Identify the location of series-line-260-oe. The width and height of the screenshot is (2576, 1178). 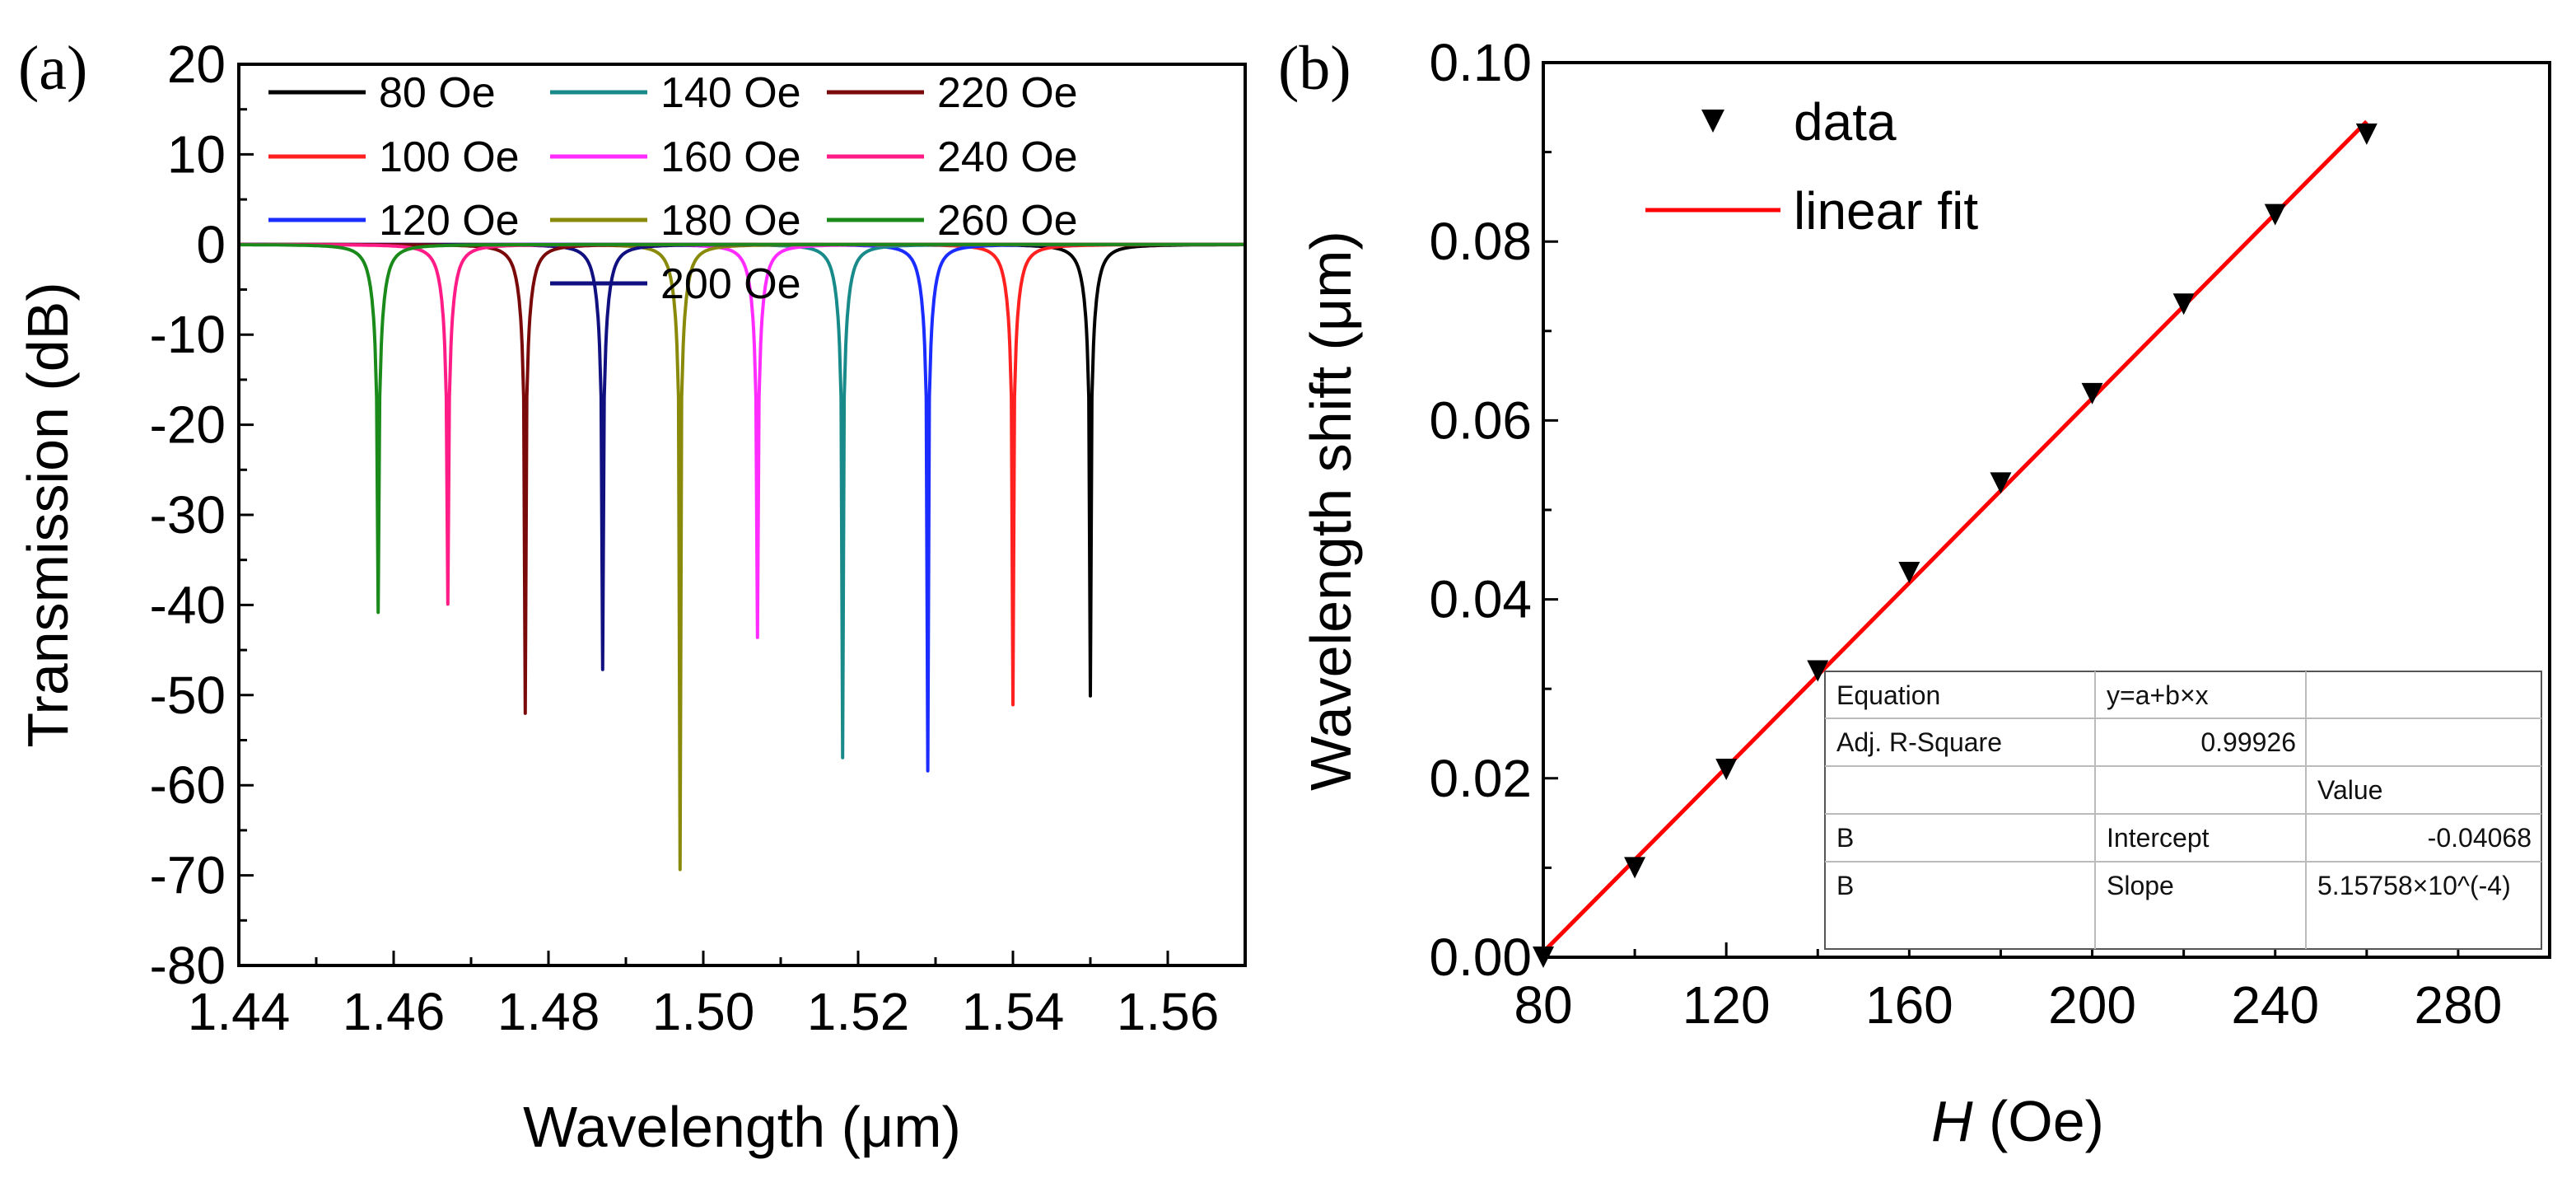
(742, 428).